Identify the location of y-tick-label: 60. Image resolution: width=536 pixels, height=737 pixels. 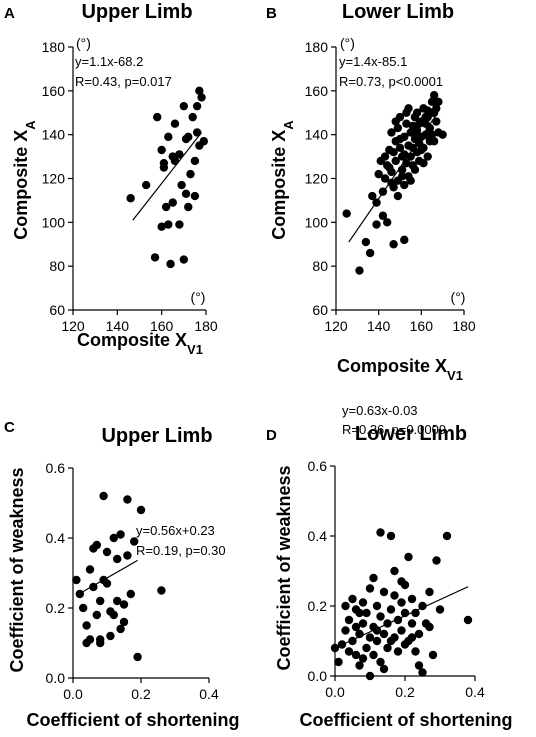
(320, 310).